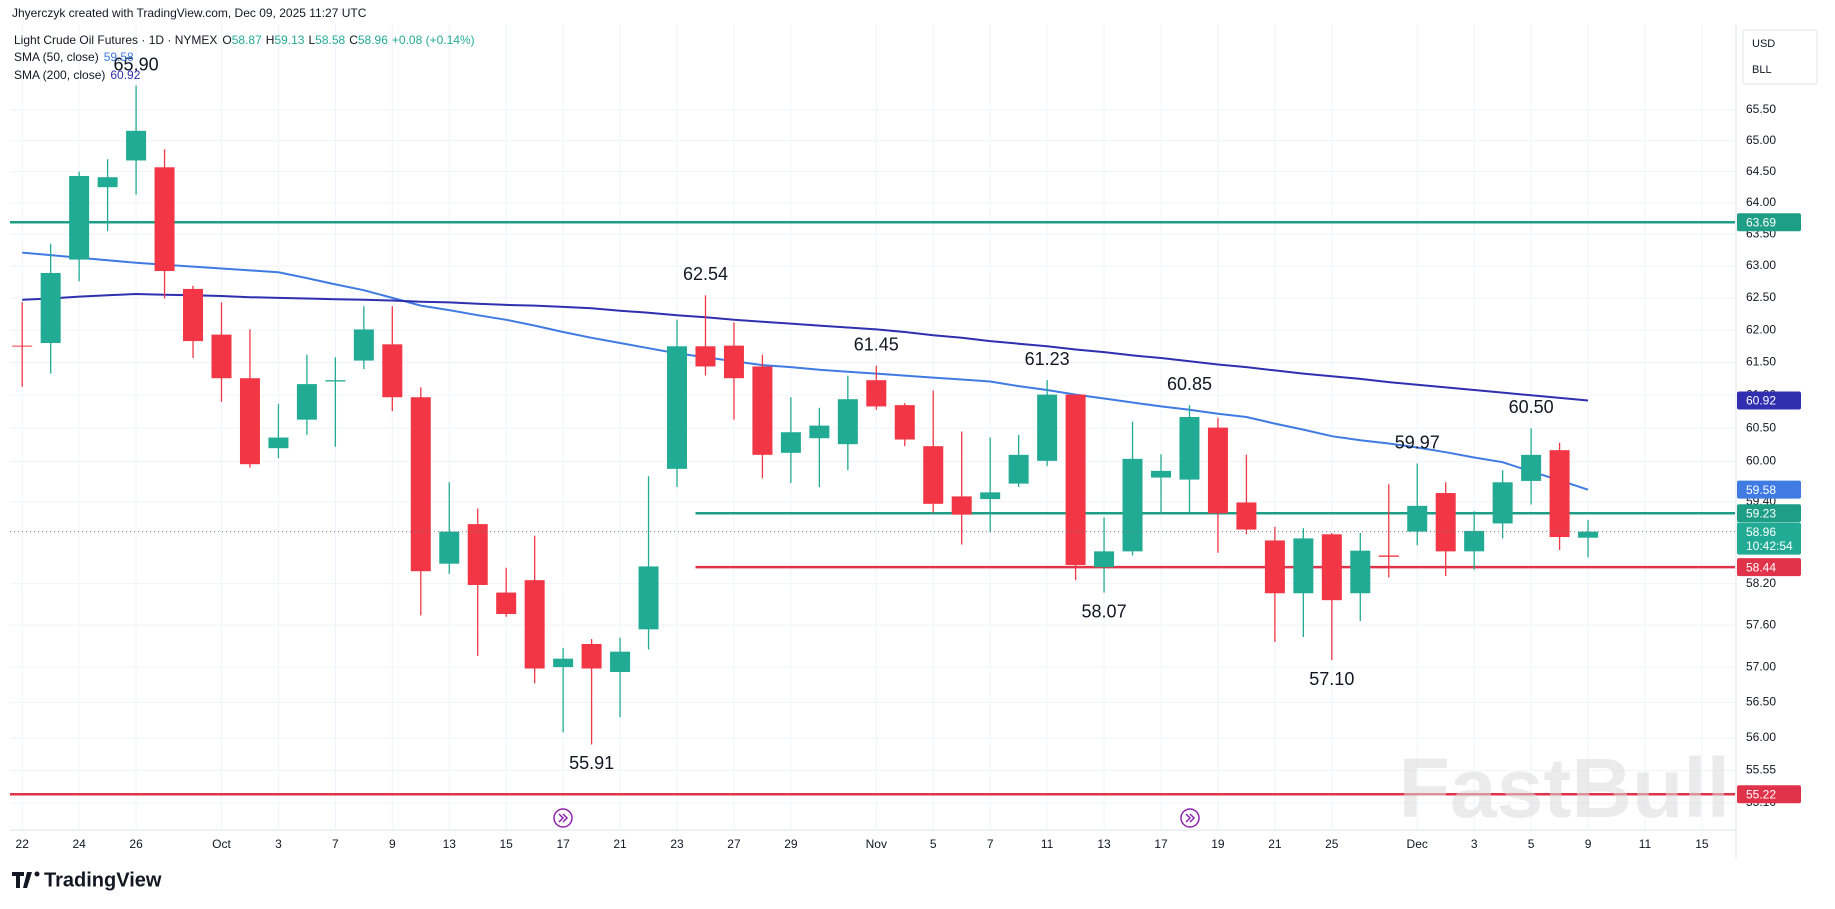  Describe the element at coordinates (1761, 362) in the screenshot. I see `y-tick-label: 61.50` at that location.